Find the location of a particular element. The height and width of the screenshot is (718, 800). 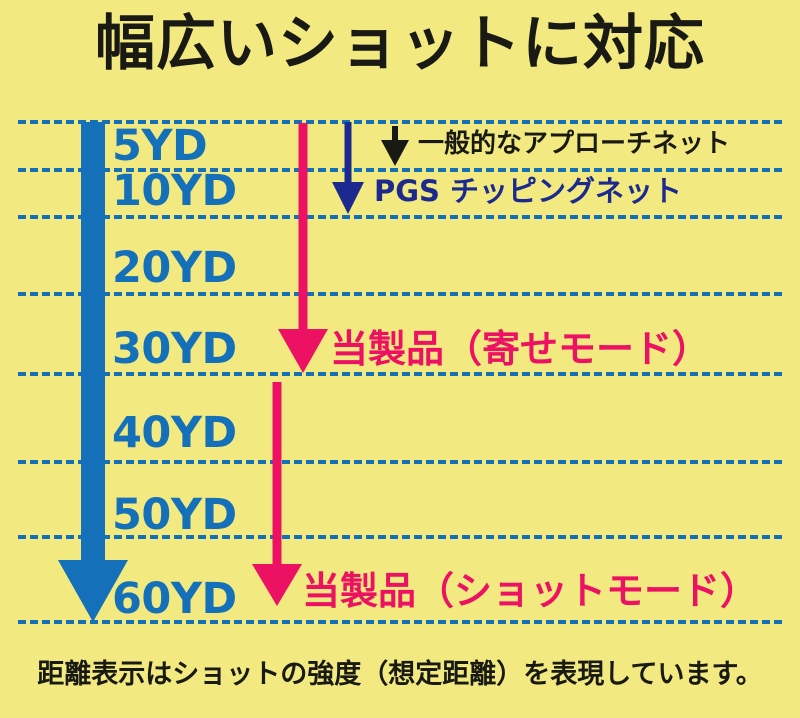

black-generic-arrow-icon is located at coordinates (395, 146).